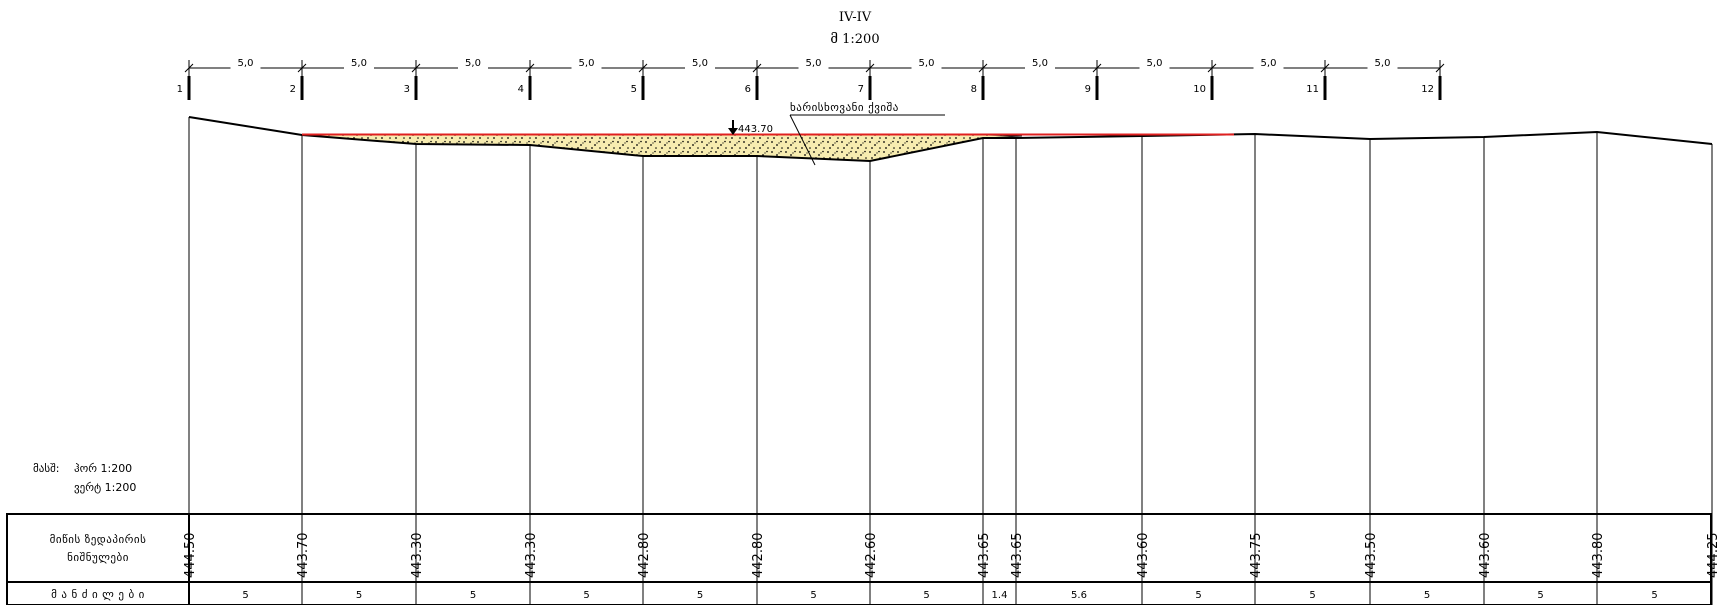 The width and height of the screenshot is (1718, 605). What do you see at coordinates (84, 478) in the screenshot?
I see `scale-note: მასშ: ჰორ 1:200 ვერტ 1:200` at bounding box center [84, 478].